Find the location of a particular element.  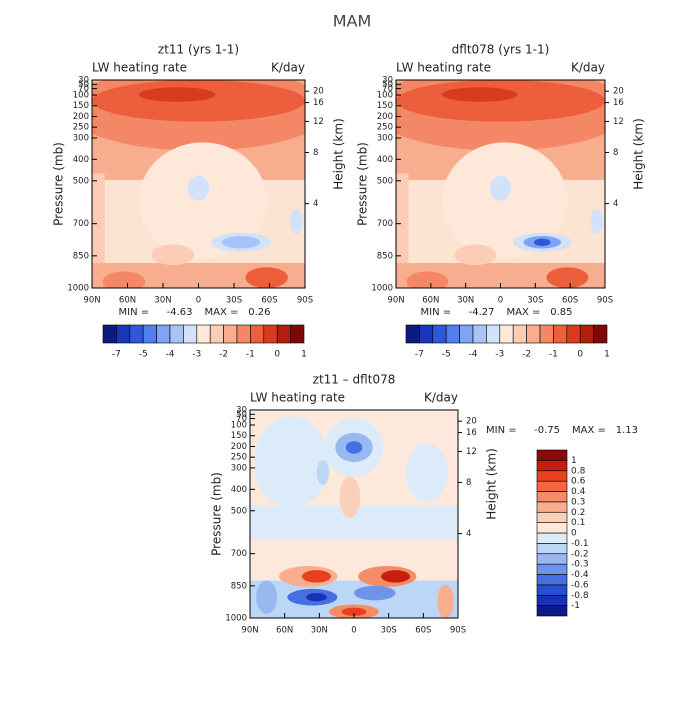

colorbar-label: 0.3 is located at coordinates (578, 502).